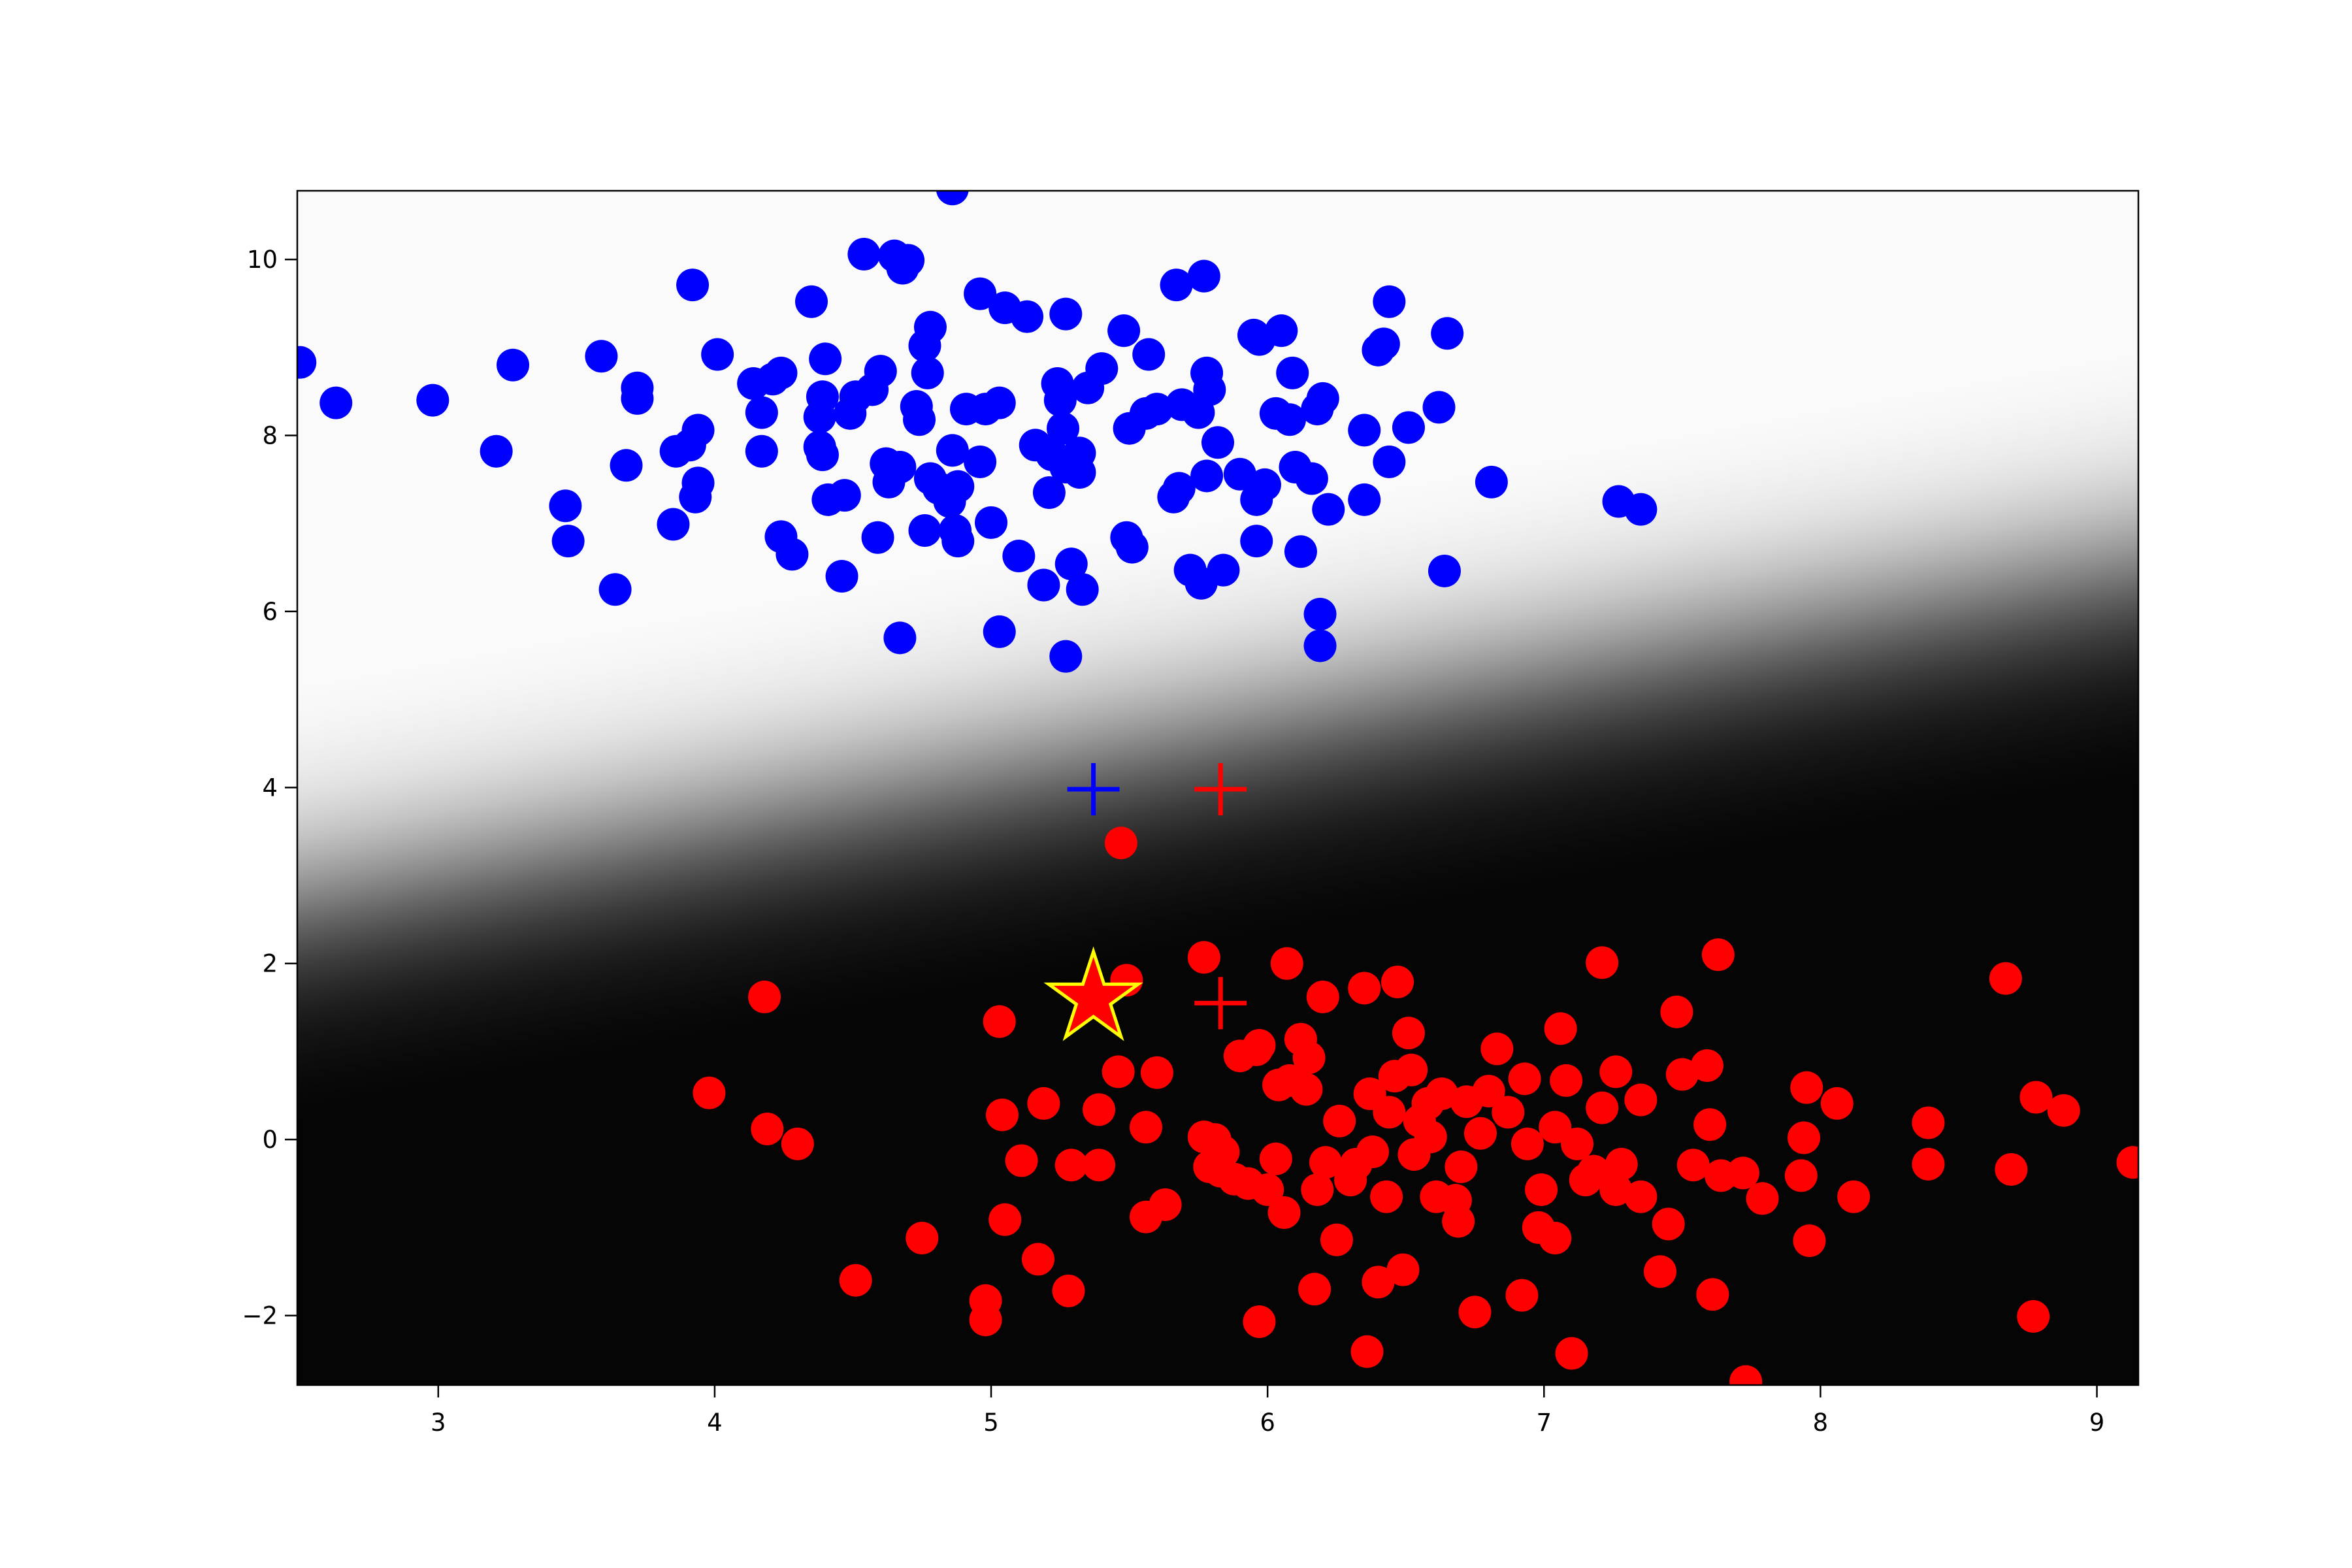 The width and height of the screenshot is (2352, 1568). I want to click on x-tick-label: 9, so click(2097, 1423).